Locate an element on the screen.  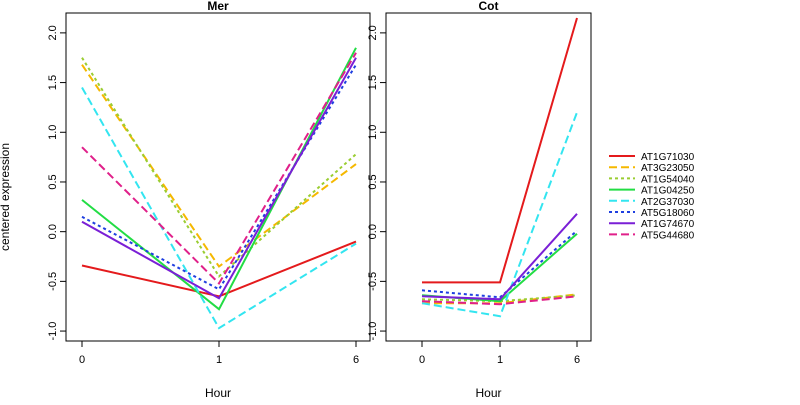
legend-label: AT1G71030 is located at coordinates (668, 157).